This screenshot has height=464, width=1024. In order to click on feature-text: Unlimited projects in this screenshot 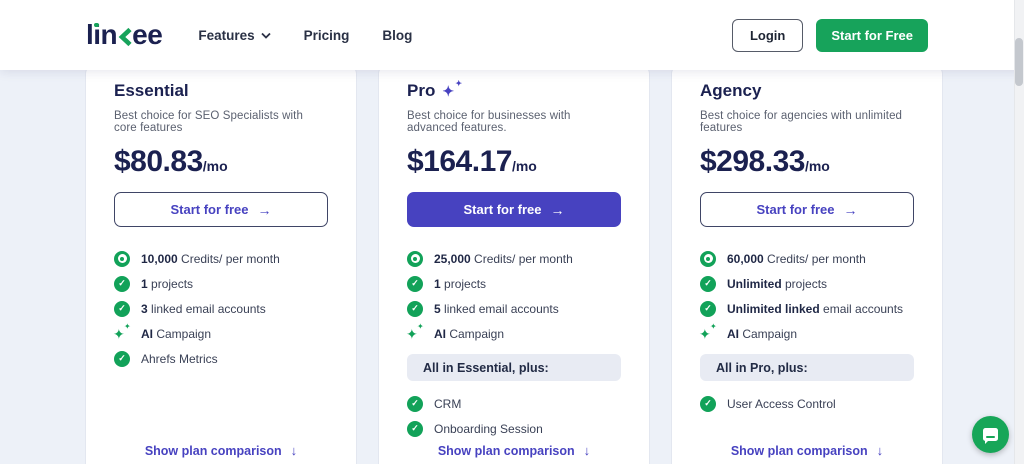, I will do `click(777, 283)`.